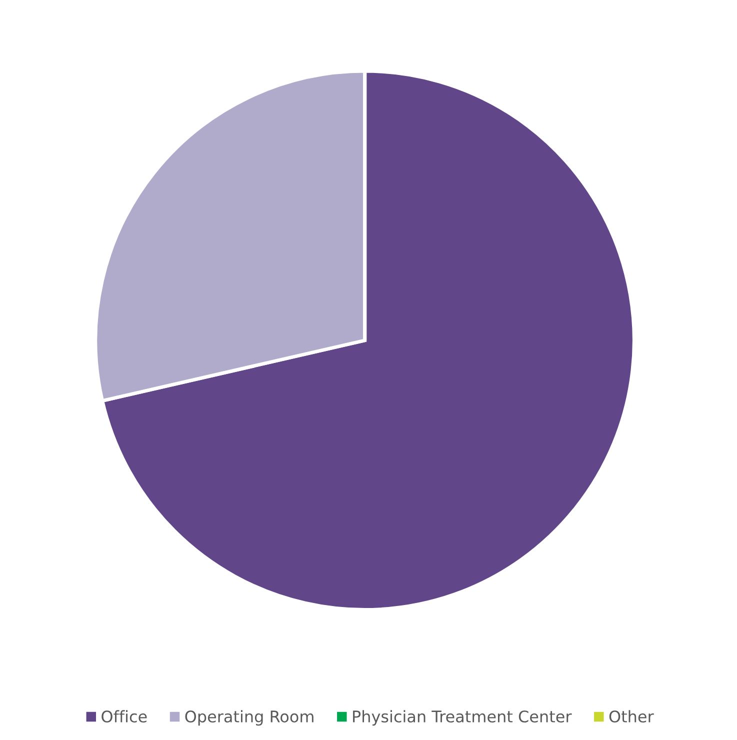  I want to click on legend-label: Physician Treatment Center, so click(462, 718).